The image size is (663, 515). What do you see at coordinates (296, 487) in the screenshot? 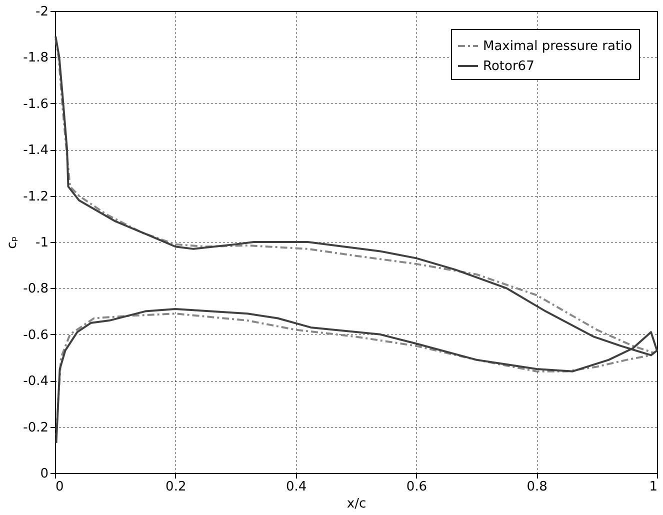
I see `x-tick-label: 0.4` at bounding box center [296, 487].